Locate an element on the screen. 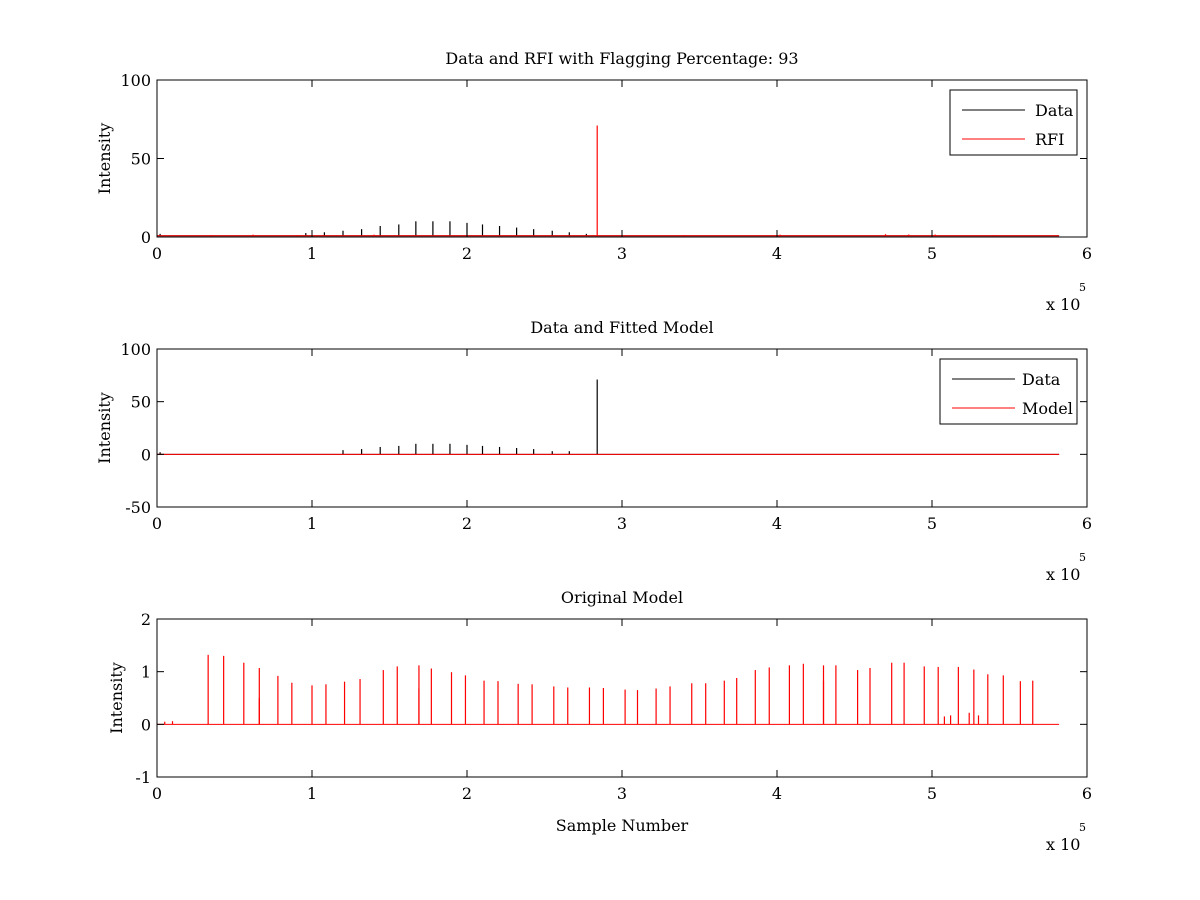 Image resolution: width=1200 pixels, height=900 pixels. x-axis-label: Sample Number is located at coordinates (622, 825).